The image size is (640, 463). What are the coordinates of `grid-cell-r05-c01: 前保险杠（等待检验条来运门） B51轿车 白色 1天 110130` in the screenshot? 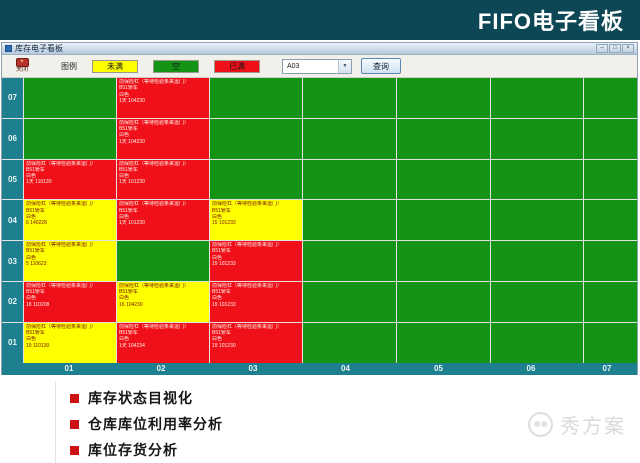 It's located at (70, 179).